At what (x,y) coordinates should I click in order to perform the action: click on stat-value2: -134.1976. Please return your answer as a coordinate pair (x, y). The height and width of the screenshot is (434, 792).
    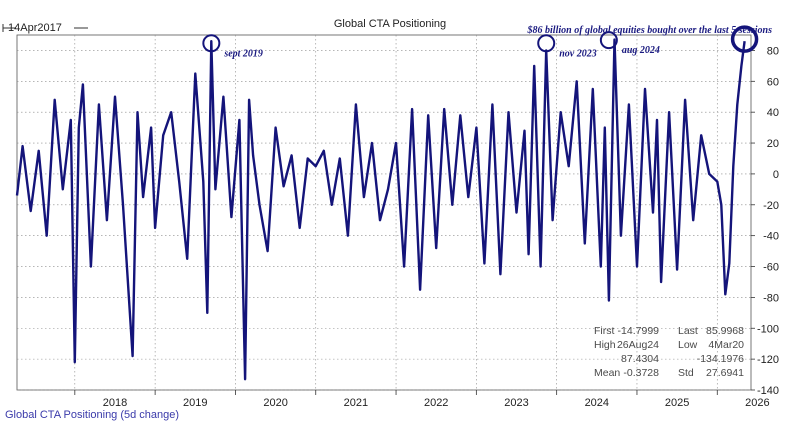
    Looking at the image, I should click on (720, 359).